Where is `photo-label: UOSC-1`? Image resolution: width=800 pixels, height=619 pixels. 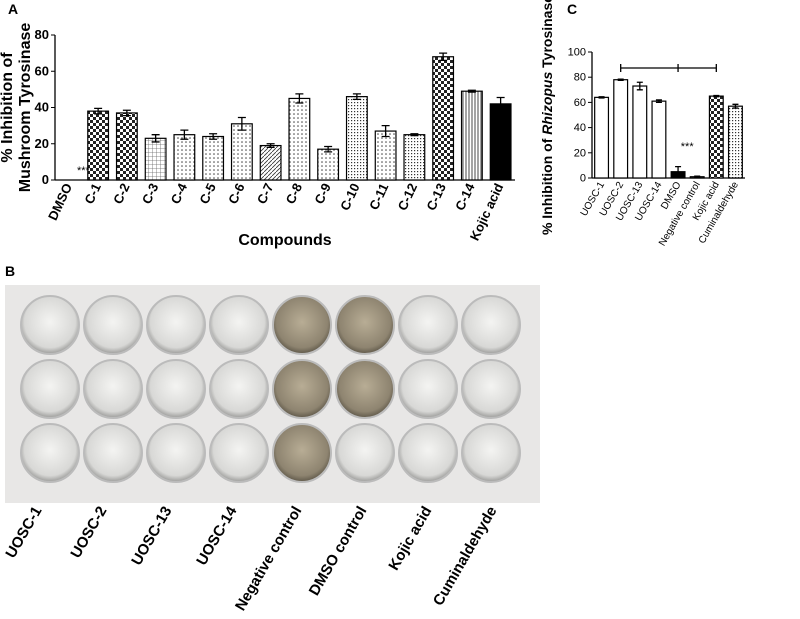 photo-label: UOSC-1 is located at coordinates (23, 533).